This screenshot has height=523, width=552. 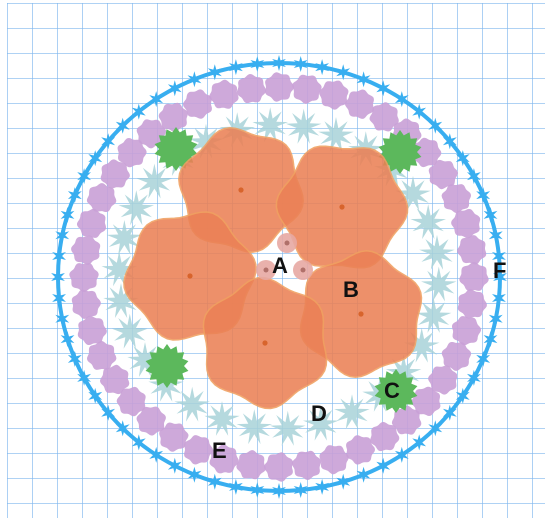 I want to click on label-b: B, so click(x=351, y=289).